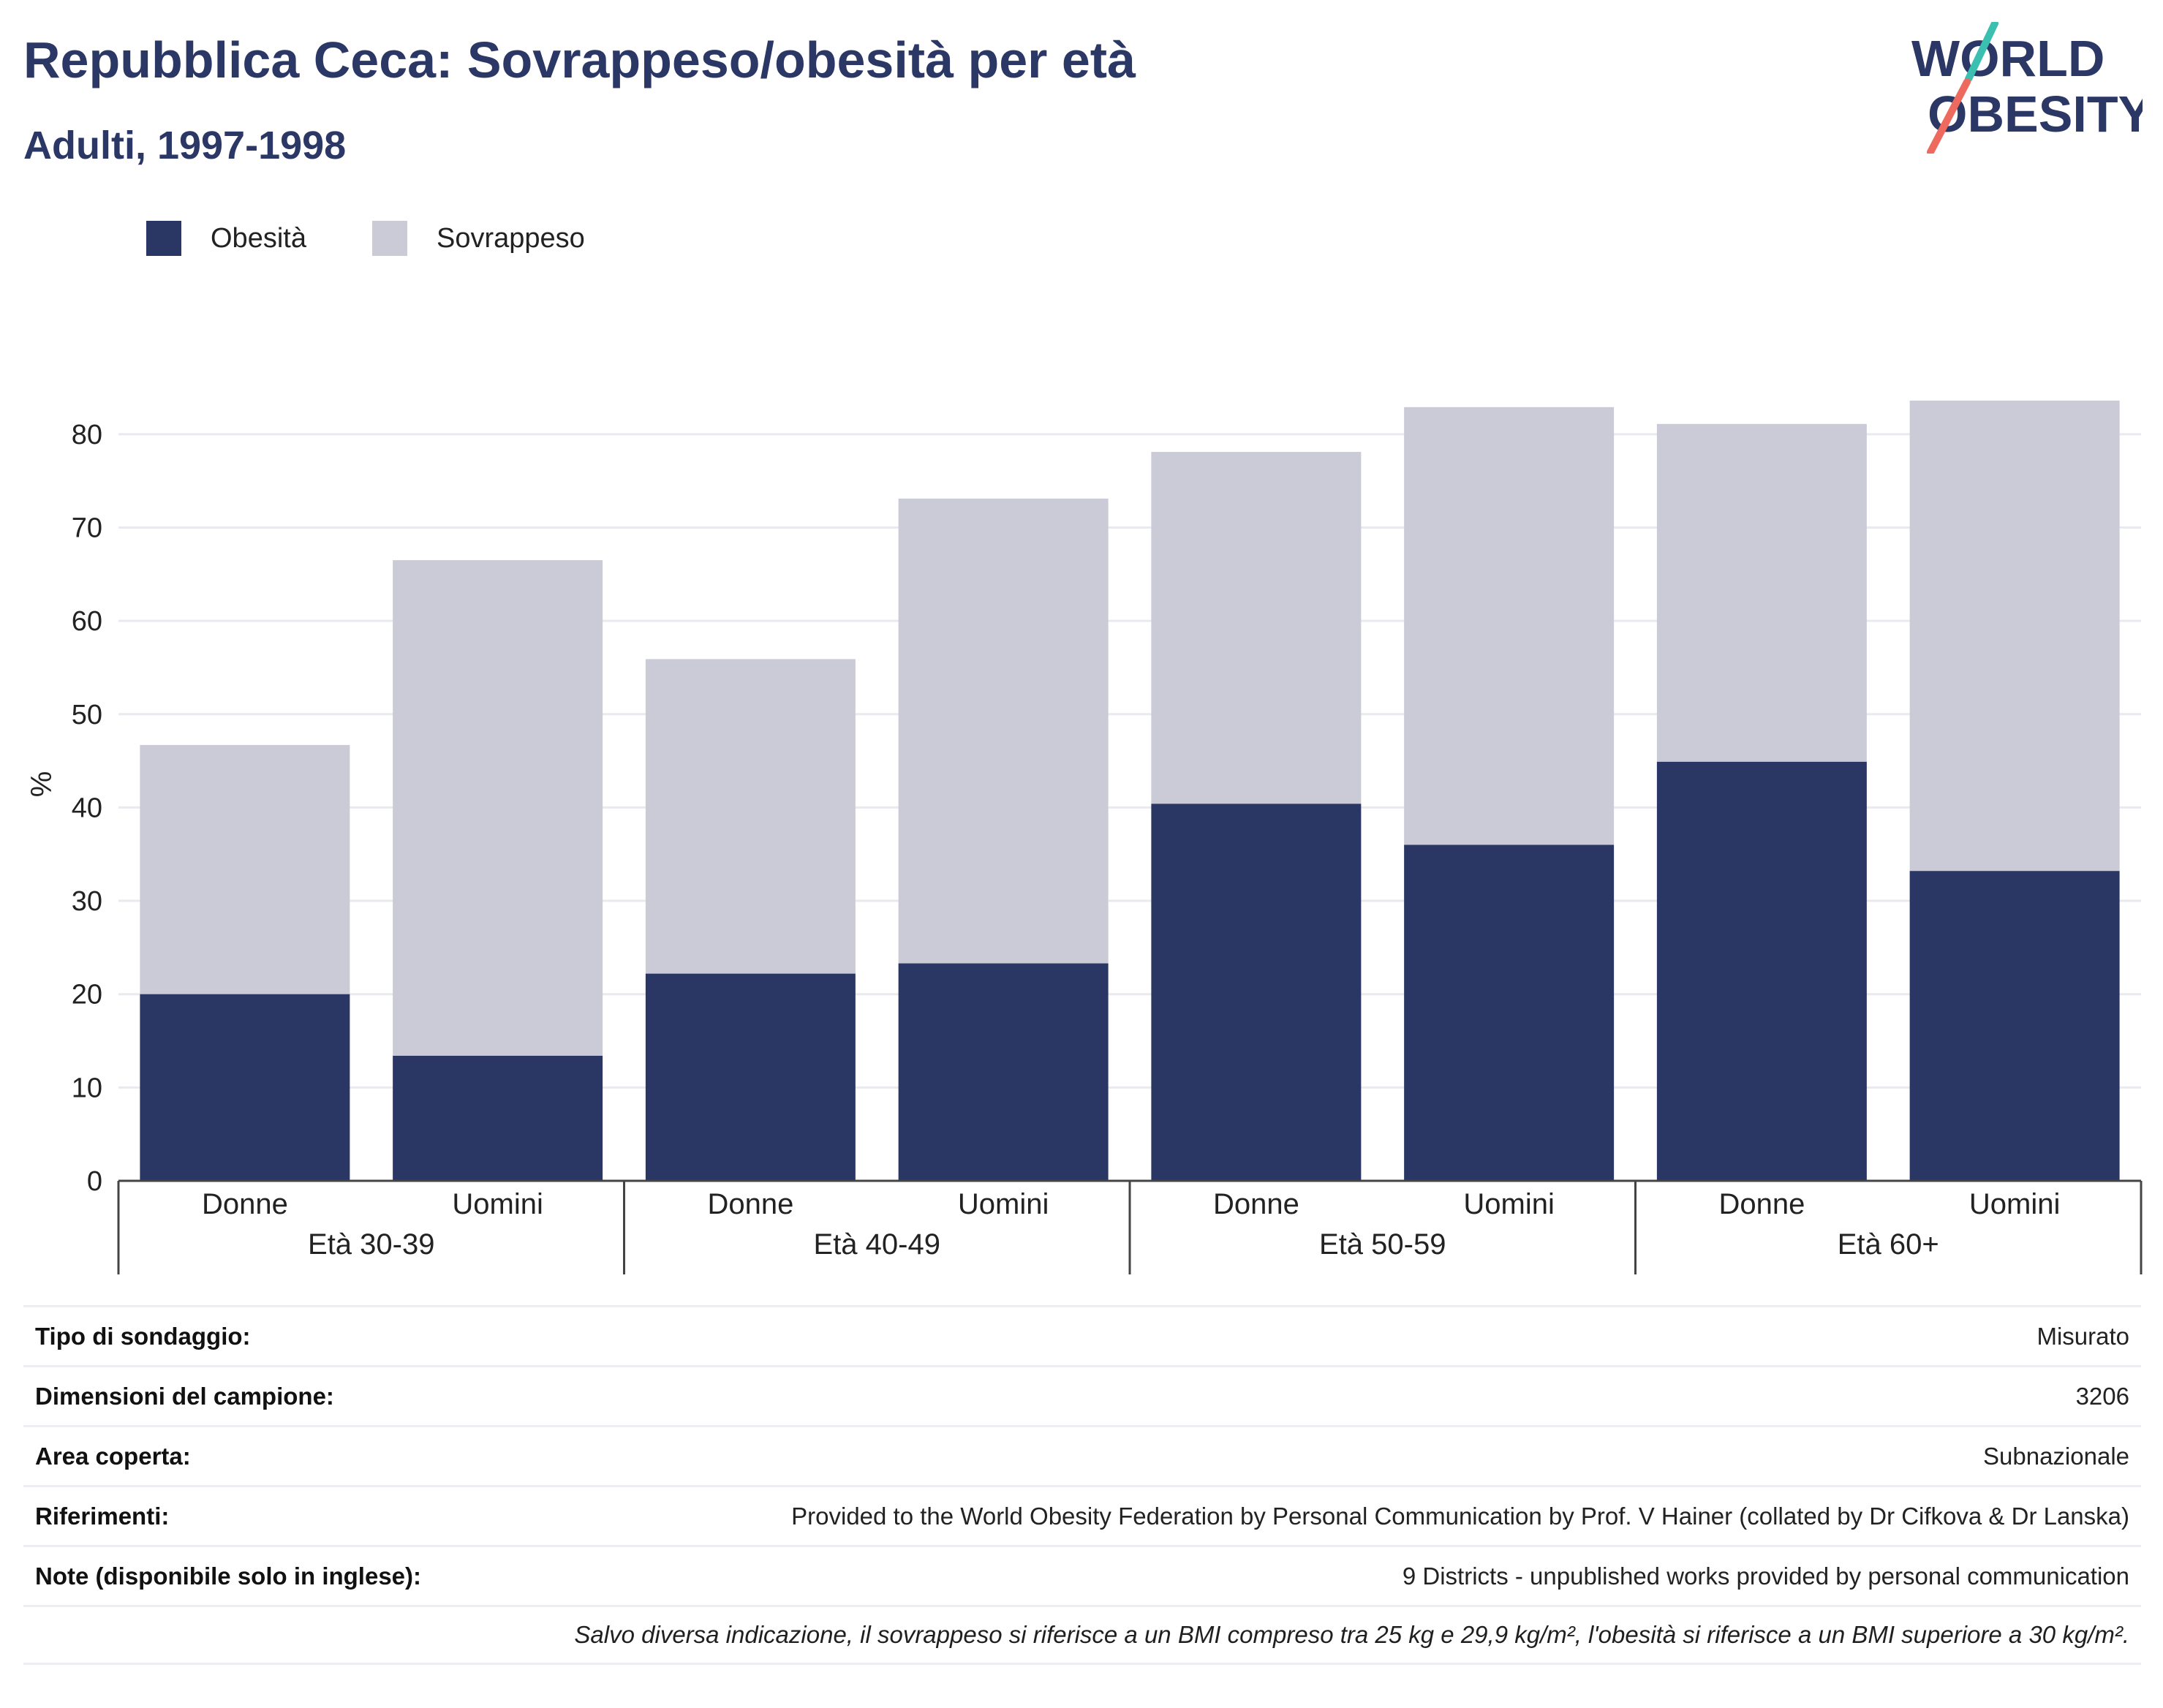  Describe the element at coordinates (2027, 88) in the screenshot. I see `world-obesity-logo: WORLD OBESITY` at that location.